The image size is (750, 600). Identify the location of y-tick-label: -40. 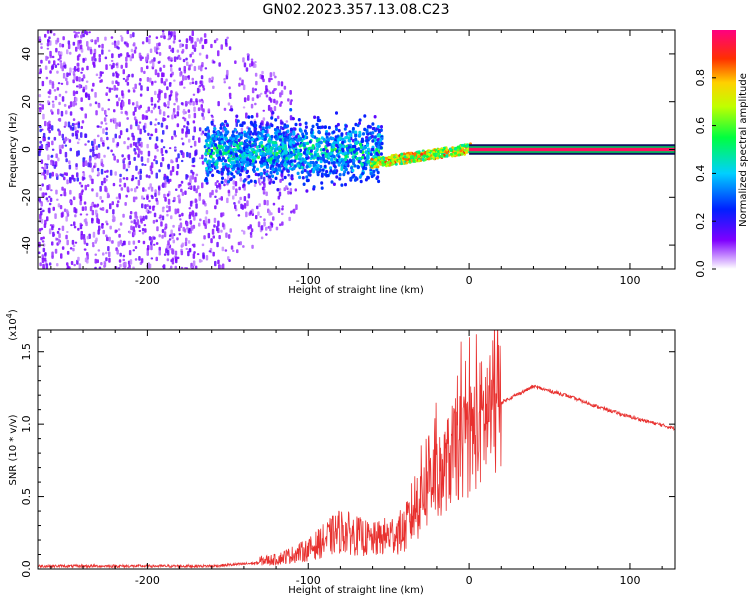
(26, 245).